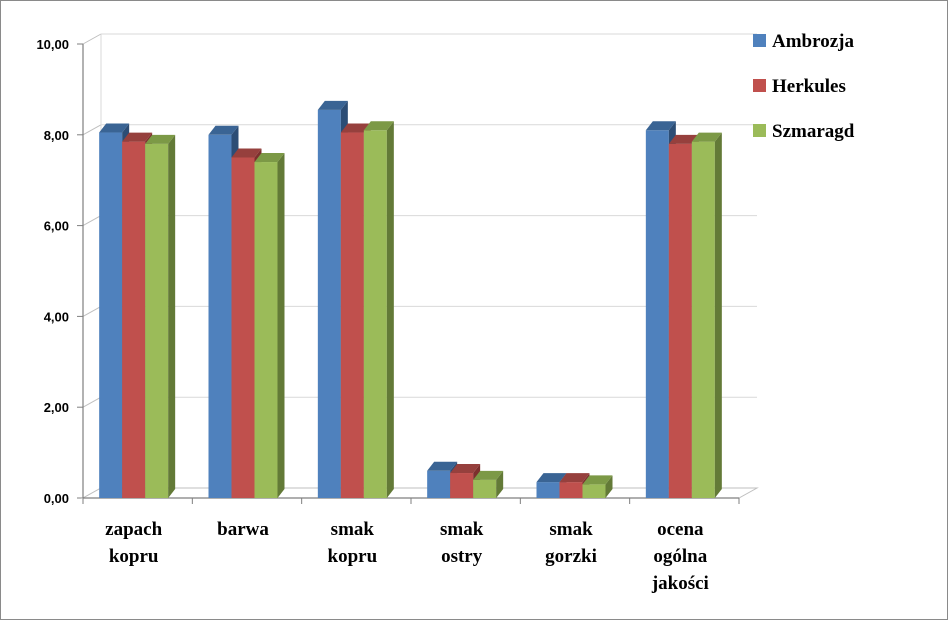 The width and height of the screenshot is (948, 620). Describe the element at coordinates (56, 407) in the screenshot. I see `y-tick-label: 2,00` at that location.